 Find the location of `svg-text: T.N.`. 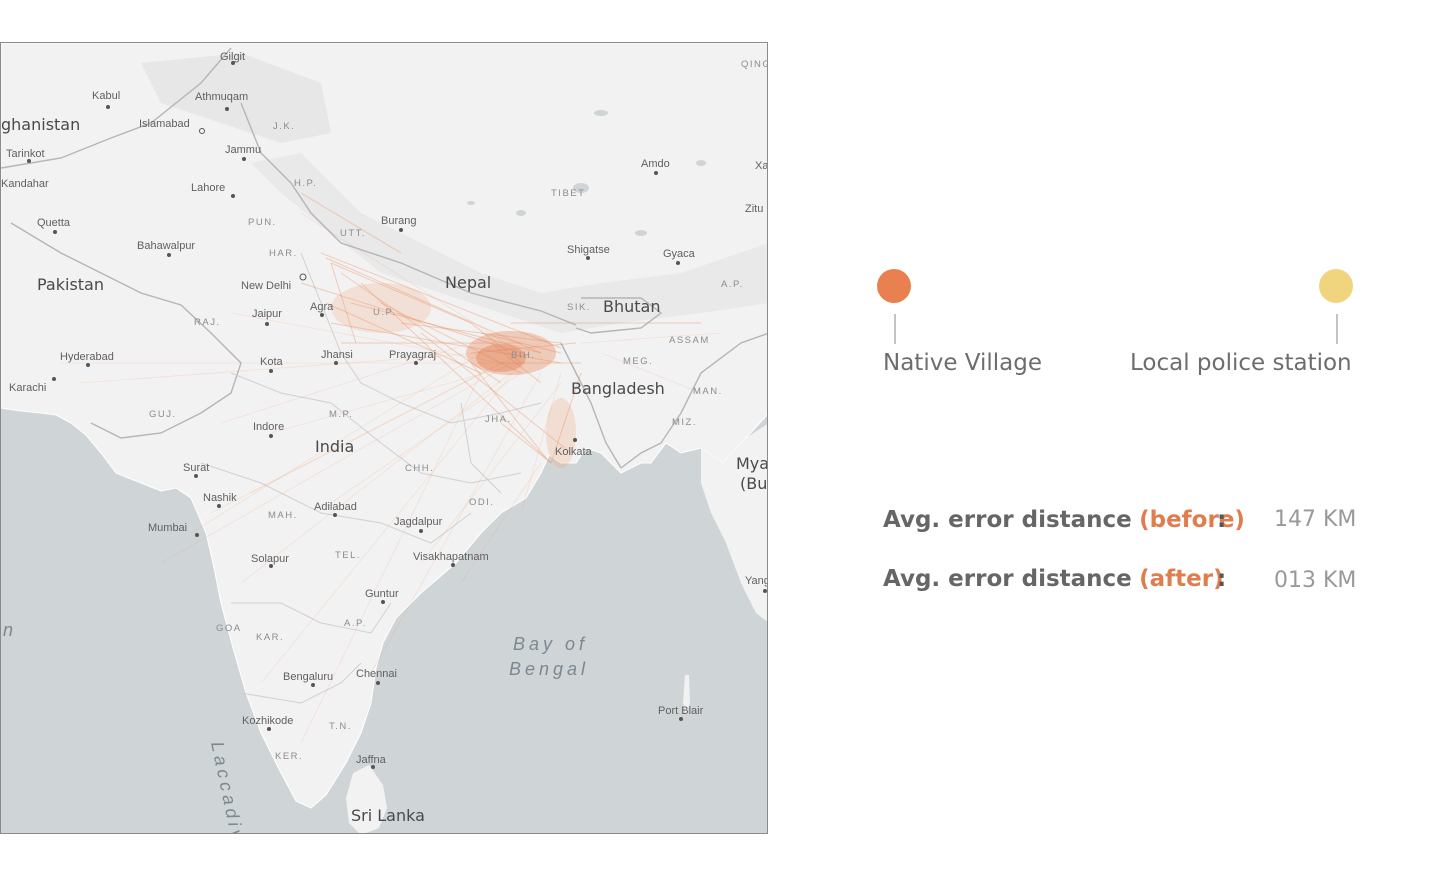

svg-text: T.N. is located at coordinates (340, 726).